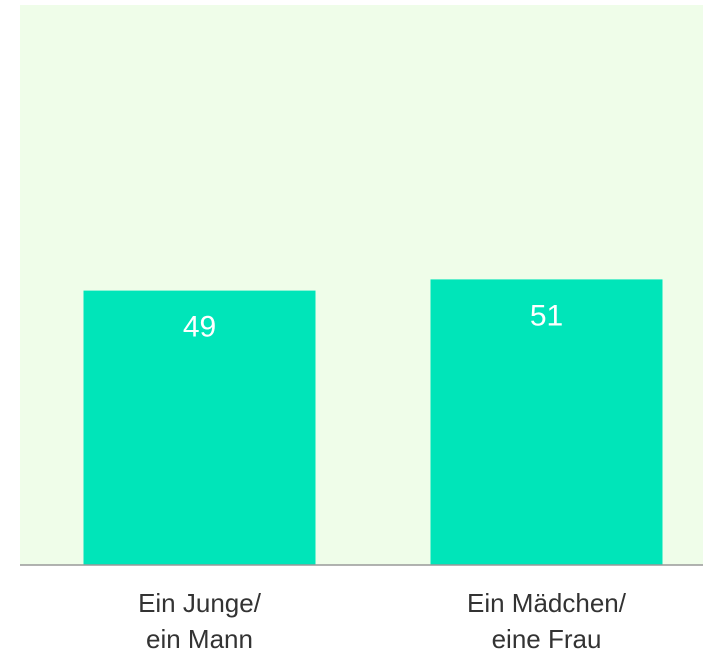 The width and height of the screenshot is (703, 652). I want to click on data-label: 49, so click(199, 327).